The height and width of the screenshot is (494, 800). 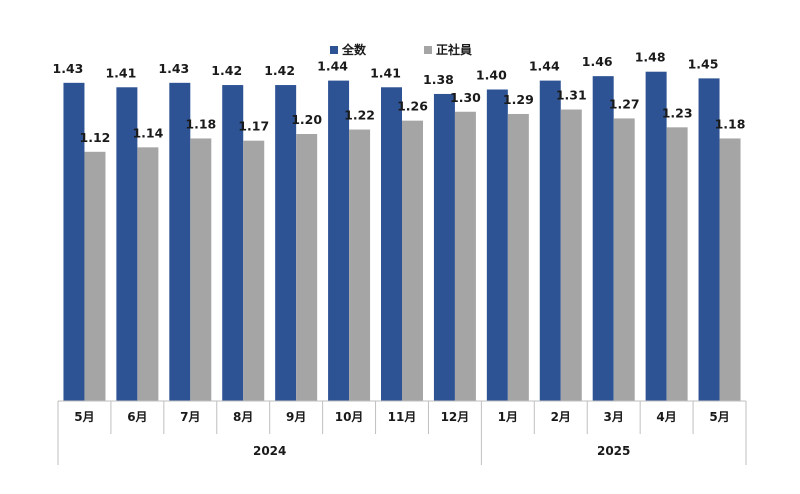 What do you see at coordinates (719, 417) in the screenshot?
I see `x-tick-label-13: 5月` at bounding box center [719, 417].